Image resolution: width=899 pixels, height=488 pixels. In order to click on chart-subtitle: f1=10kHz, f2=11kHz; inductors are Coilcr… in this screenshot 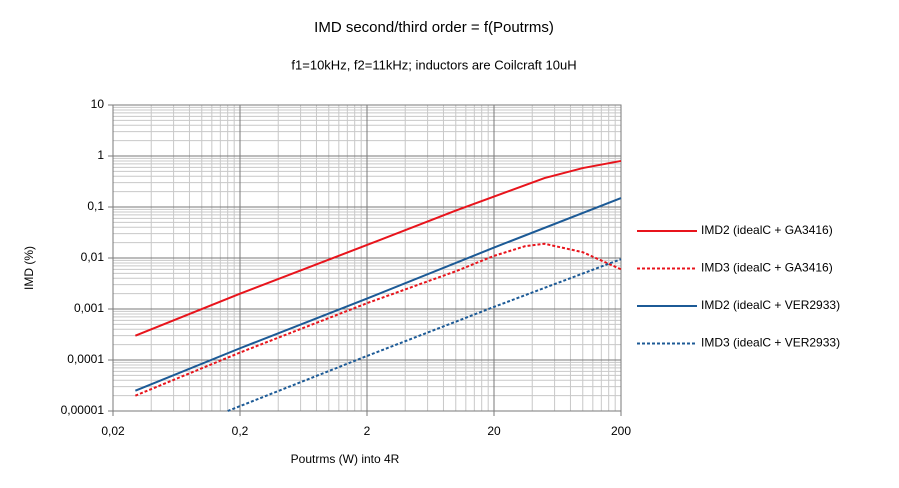, I will do `click(433, 64)`.